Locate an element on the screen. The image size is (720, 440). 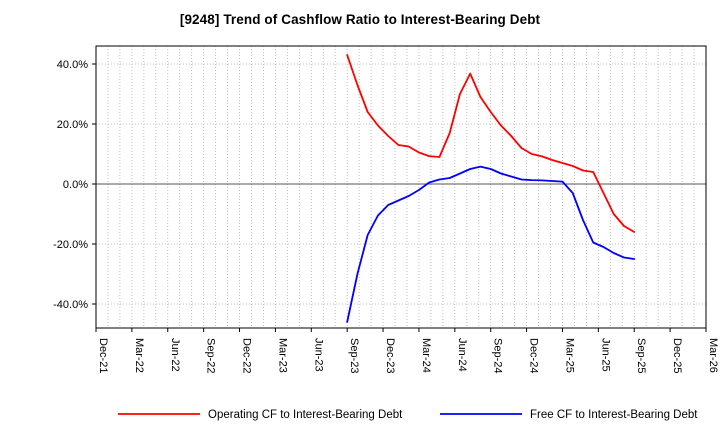
x-tick-label: Jun-23 is located at coordinates (318, 355).